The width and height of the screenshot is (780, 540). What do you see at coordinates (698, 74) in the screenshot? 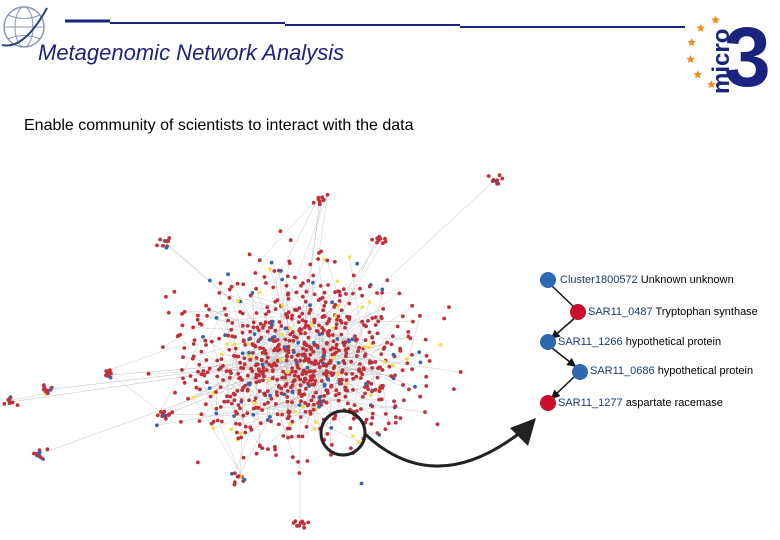
I see `logo-star-icon` at bounding box center [698, 74].